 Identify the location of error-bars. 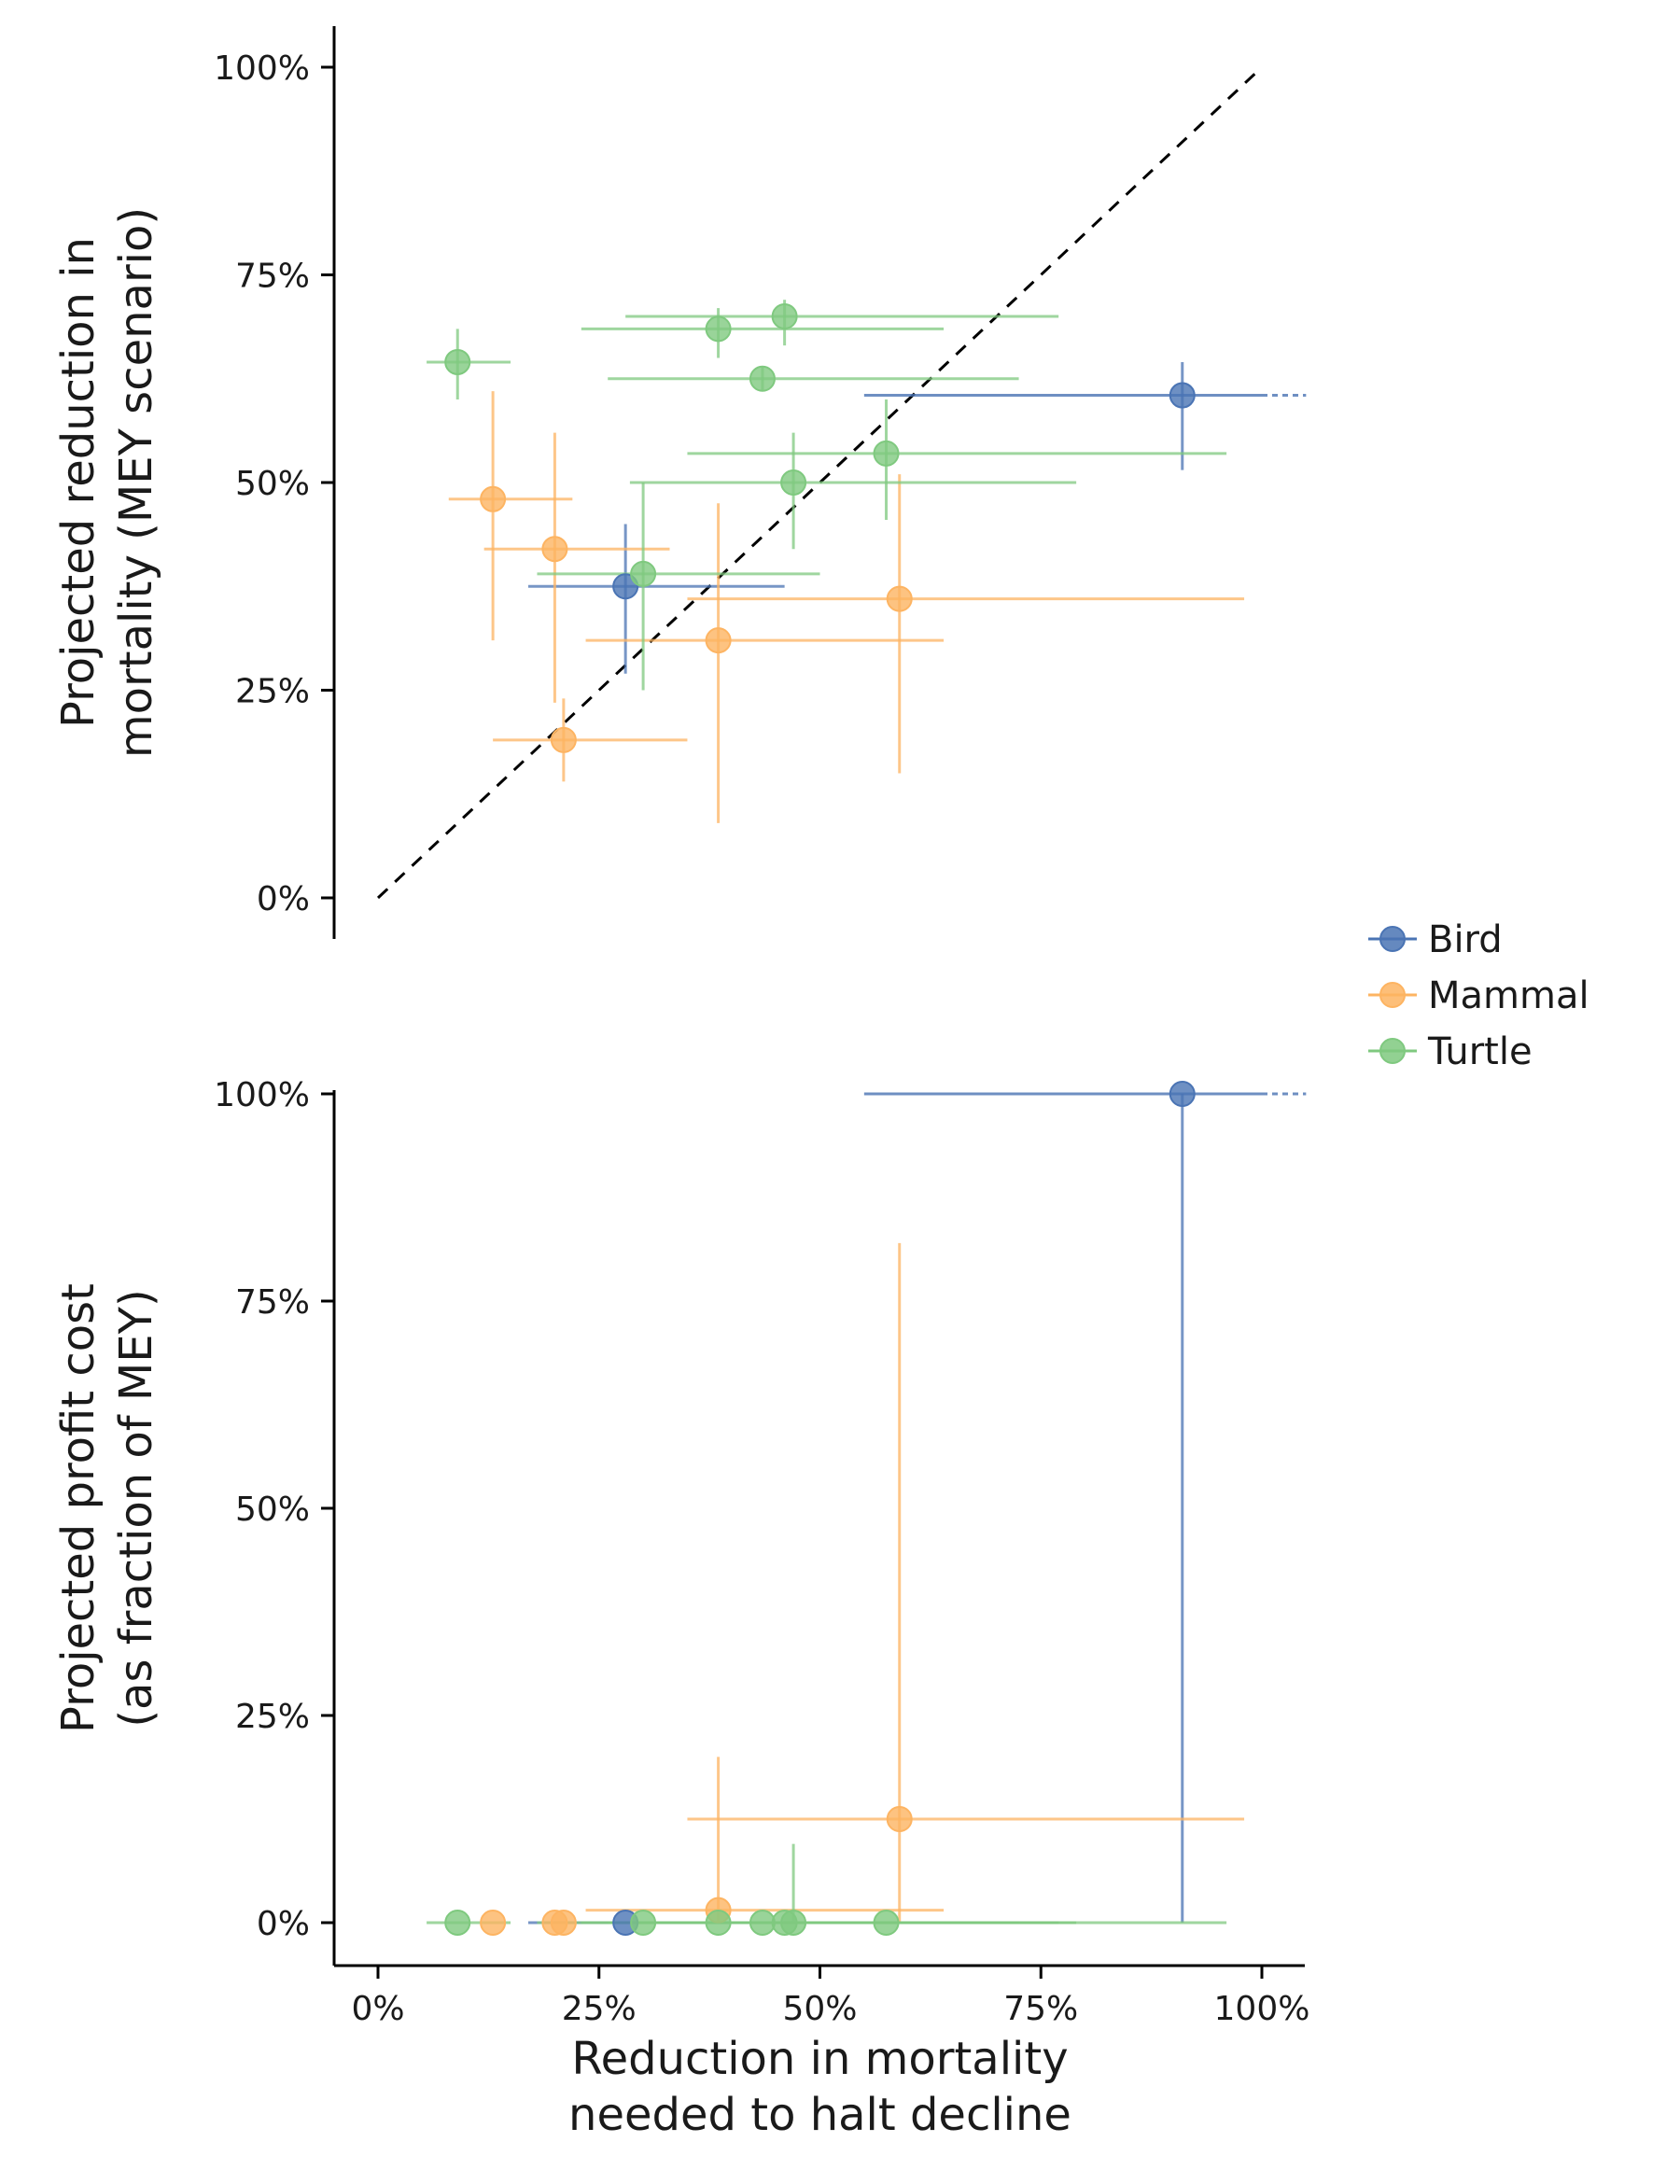
(867, 561).